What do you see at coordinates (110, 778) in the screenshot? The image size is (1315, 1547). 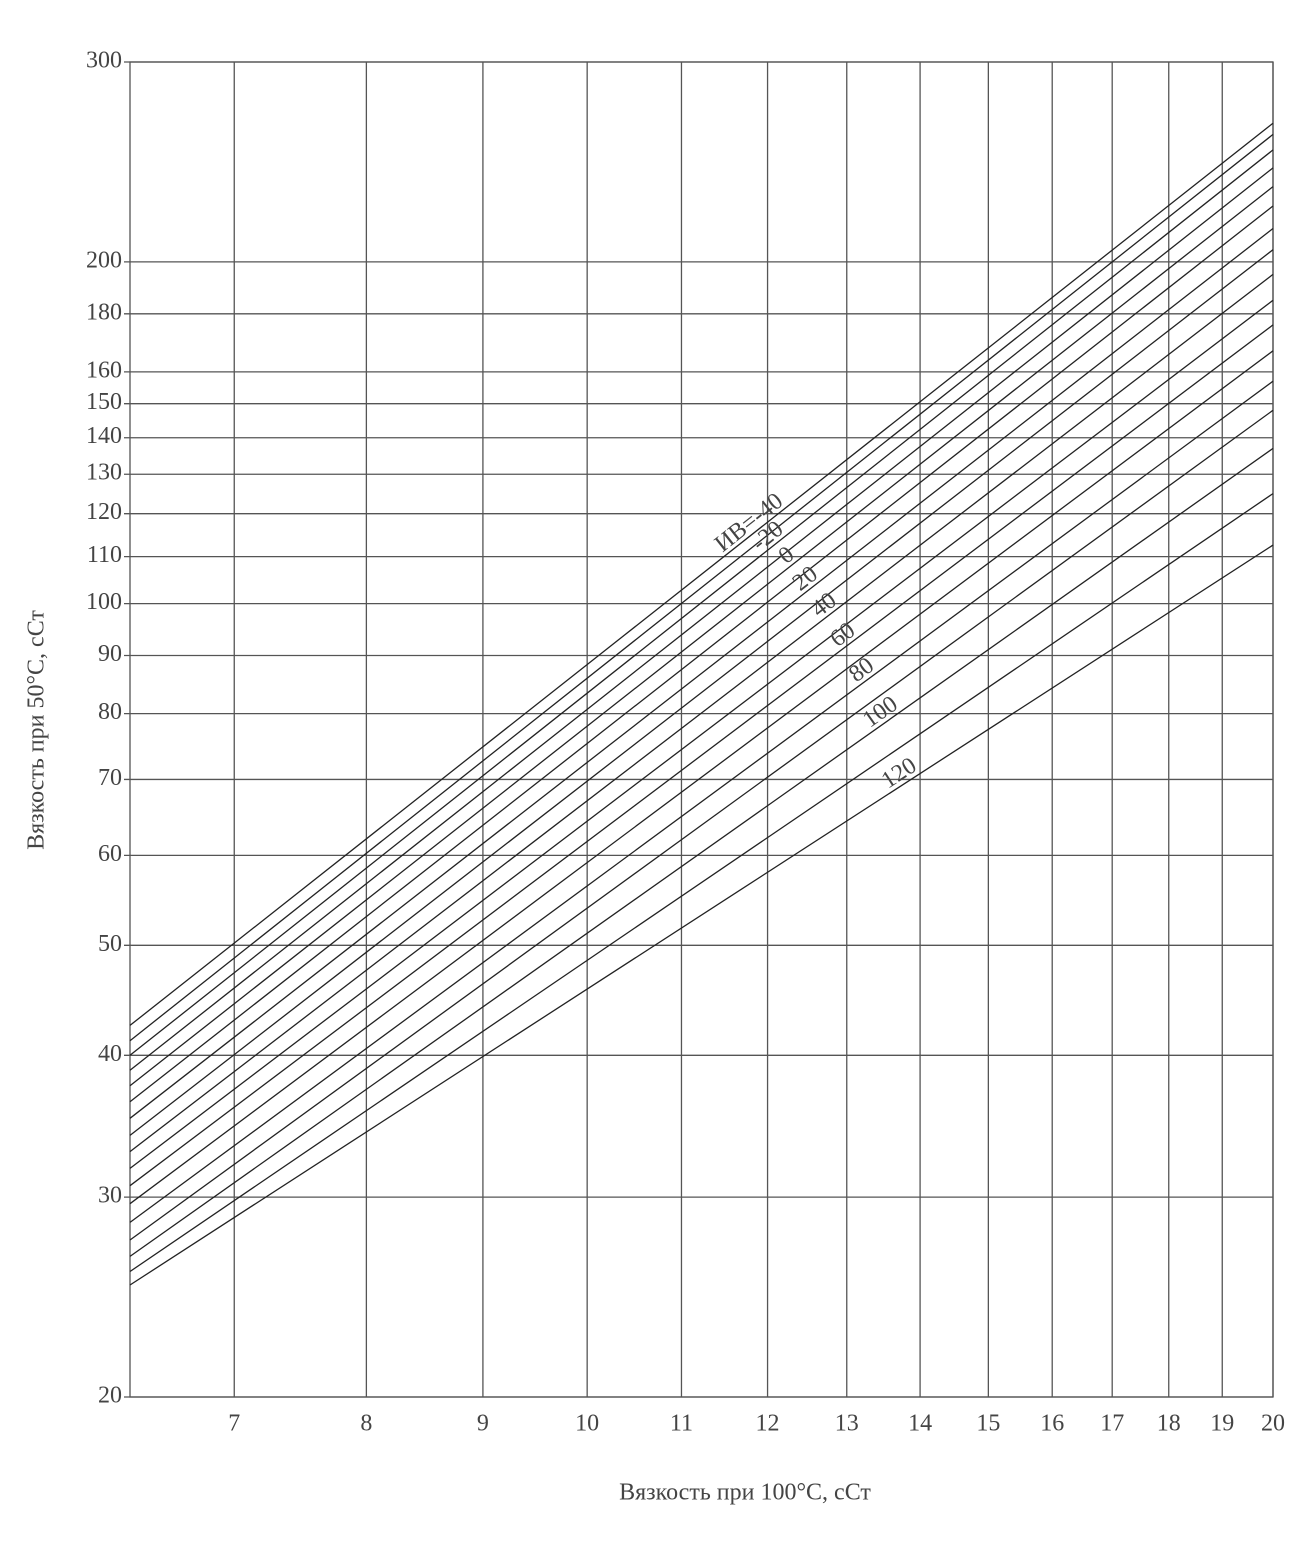 I see `y-tick-label: 70` at bounding box center [110, 778].